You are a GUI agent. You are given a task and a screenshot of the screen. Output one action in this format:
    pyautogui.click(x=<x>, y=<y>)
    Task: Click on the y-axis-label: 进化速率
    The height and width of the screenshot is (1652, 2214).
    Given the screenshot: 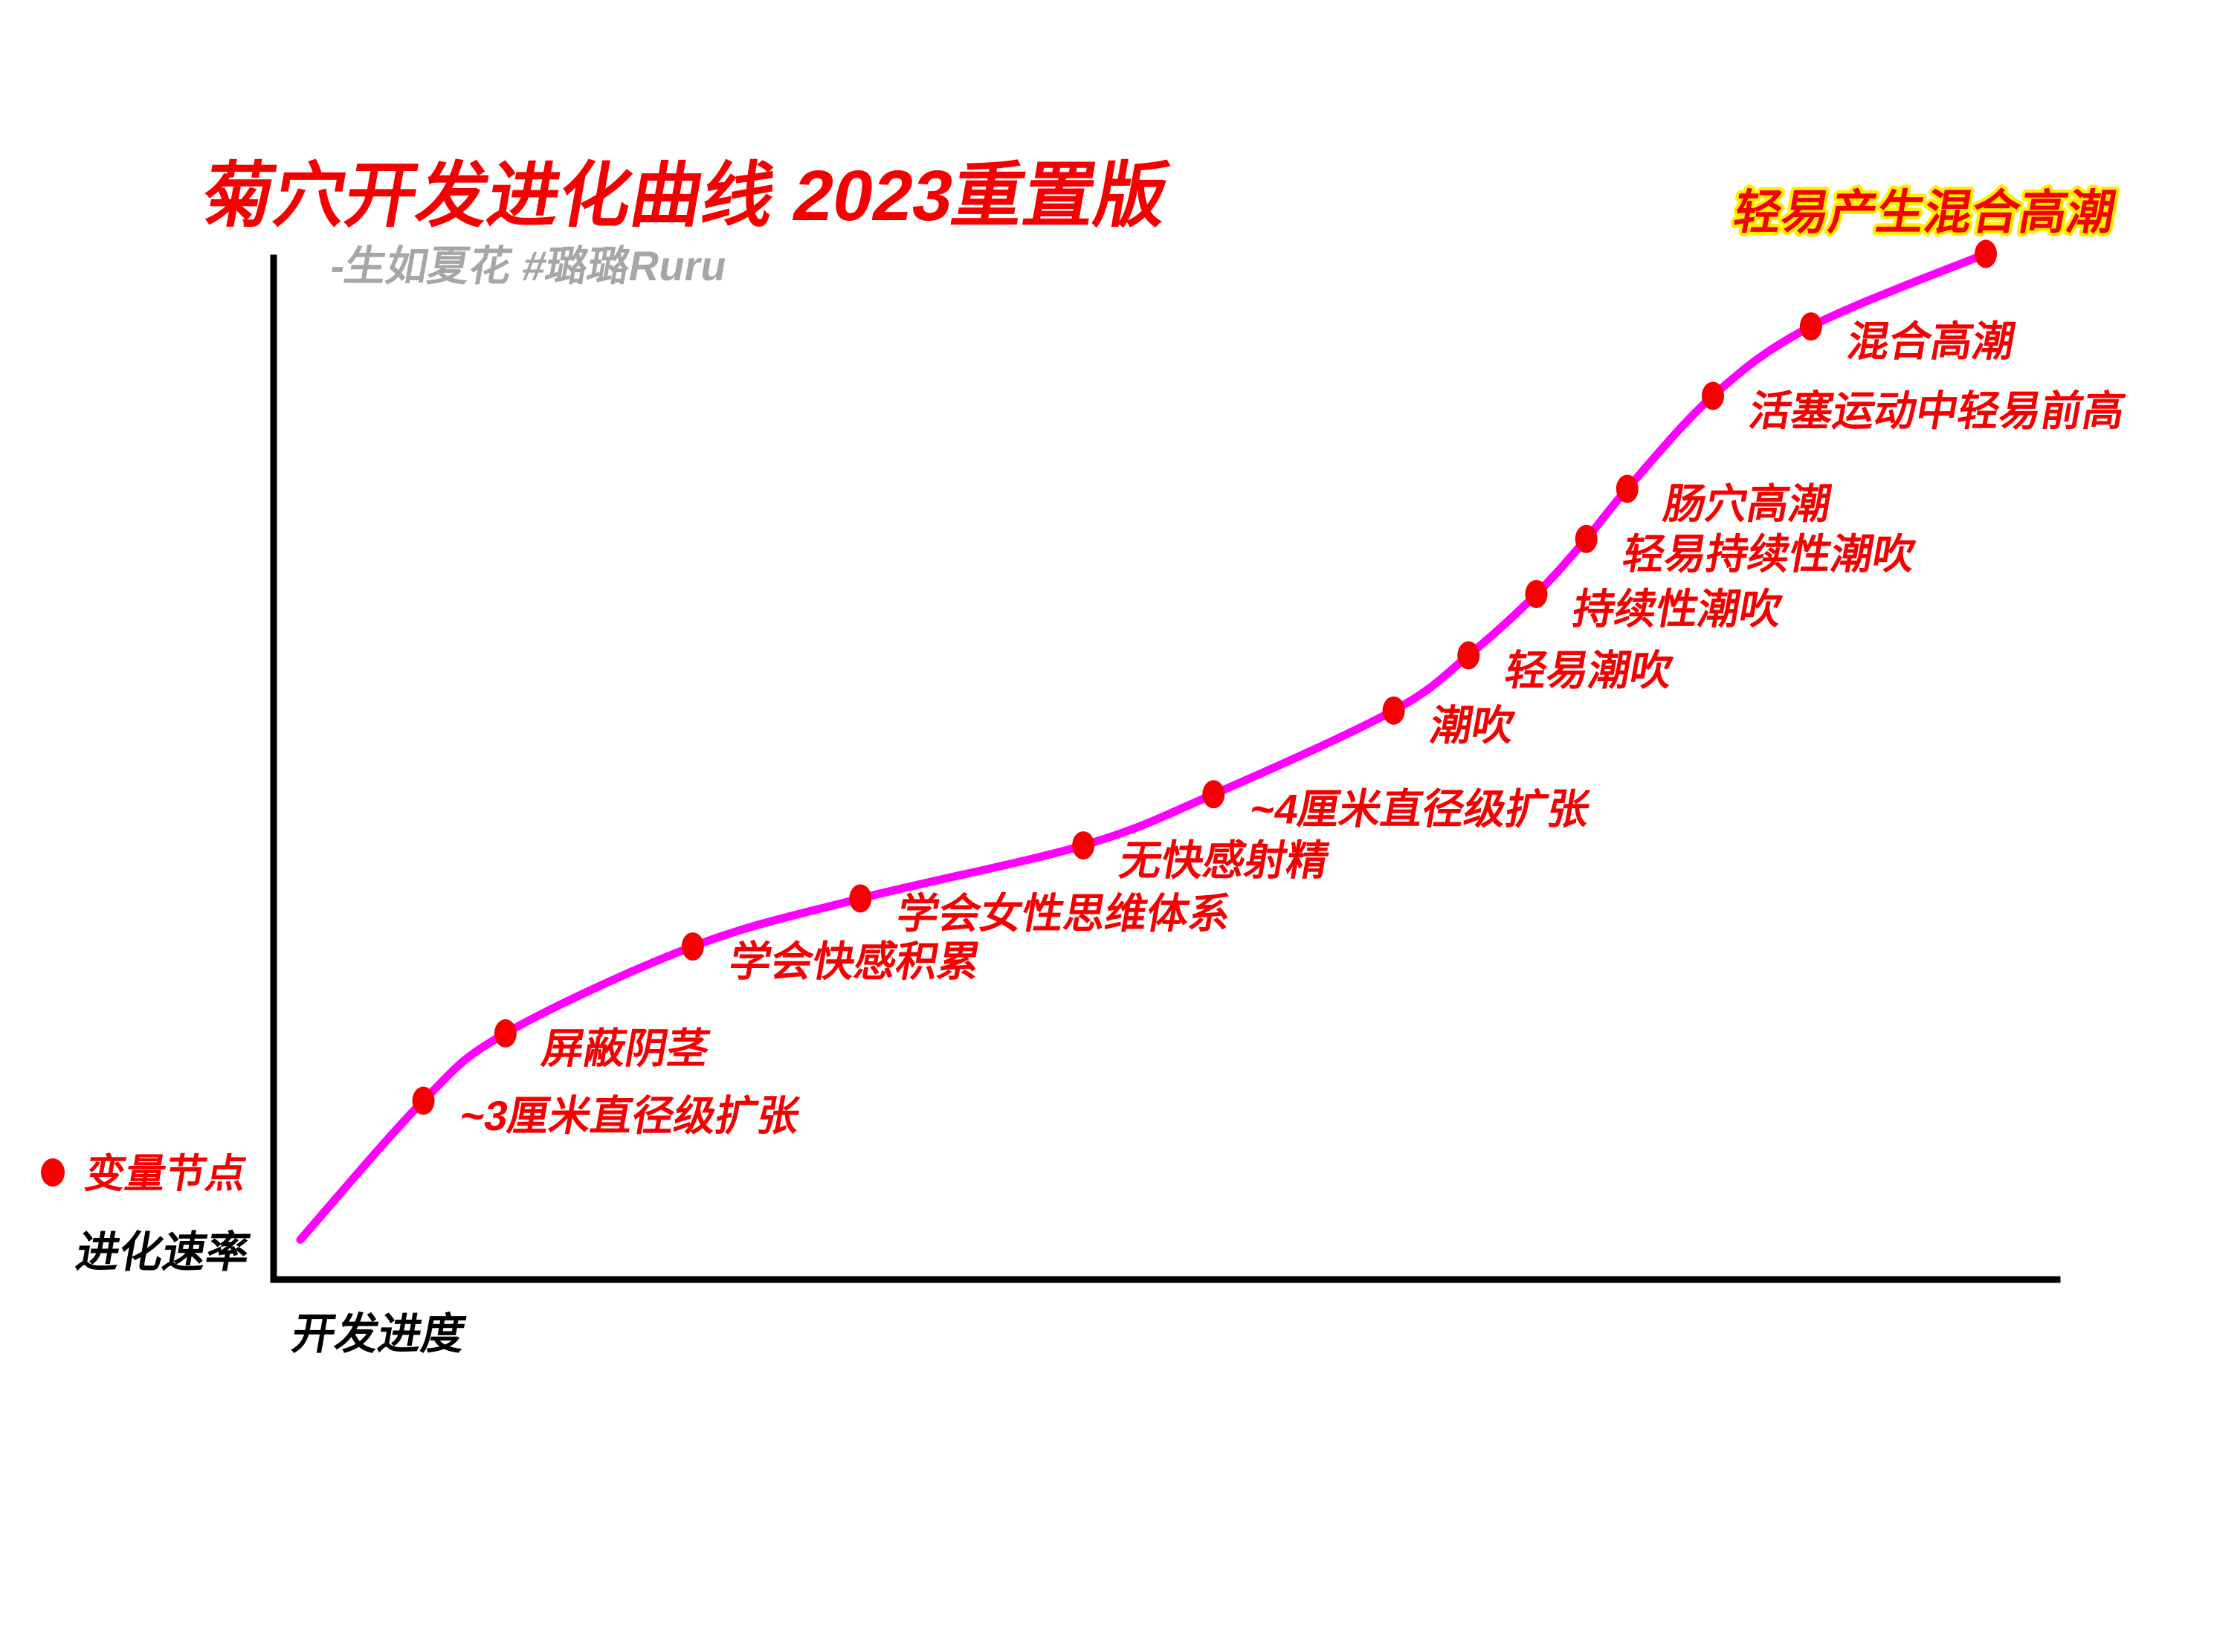 What is the action you would take?
    pyautogui.click(x=163, y=1252)
    